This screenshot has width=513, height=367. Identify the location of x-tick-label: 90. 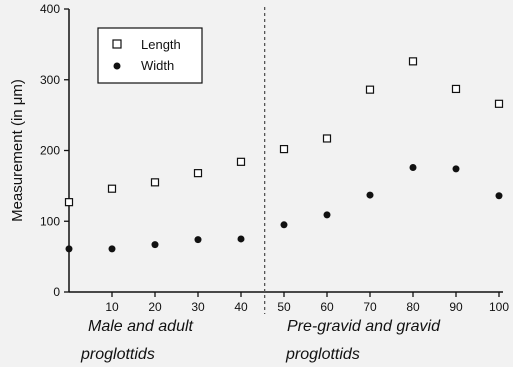
(456, 307).